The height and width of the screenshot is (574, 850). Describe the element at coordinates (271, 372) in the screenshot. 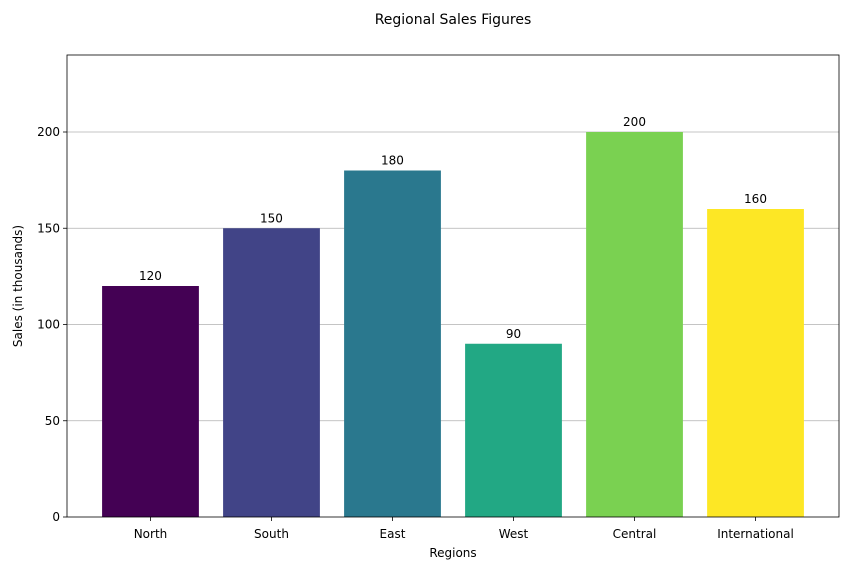

I see `bar-south` at that location.